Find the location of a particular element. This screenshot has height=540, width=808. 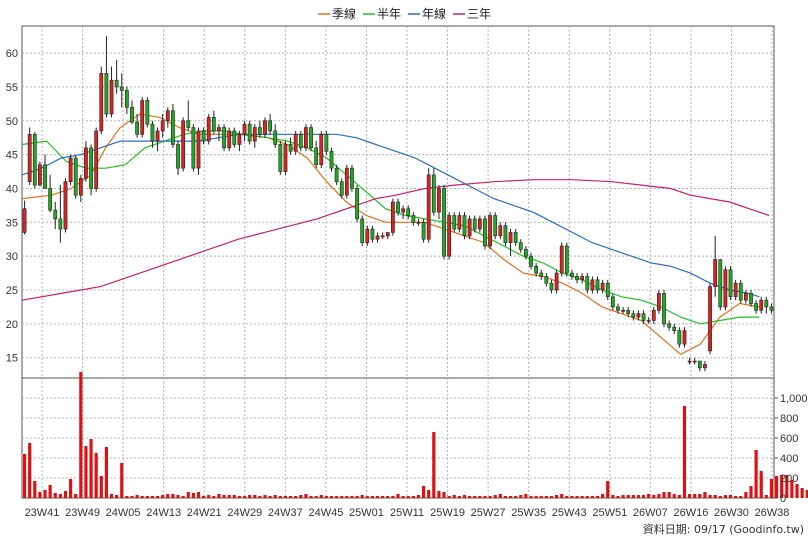

price-tick-label: 30 is located at coordinates (12, 257).